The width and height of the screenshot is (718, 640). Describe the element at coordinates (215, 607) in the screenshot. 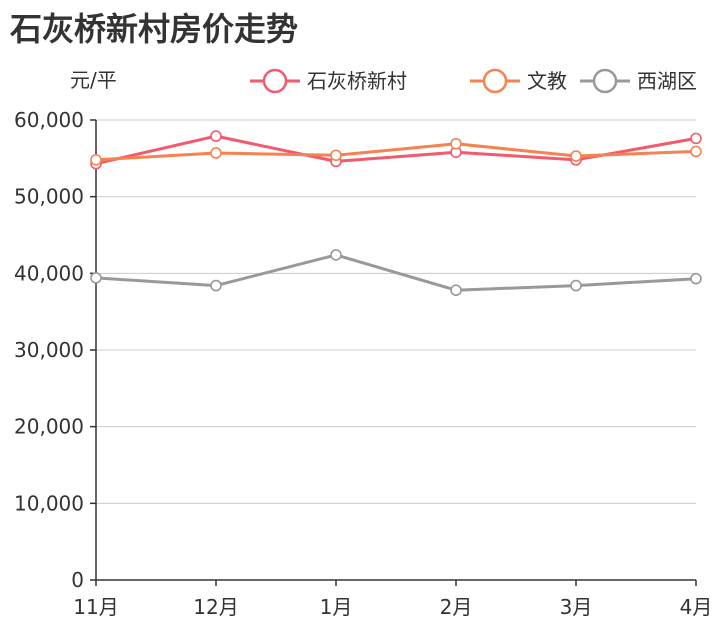

I see `x-tick-label: 12月` at that location.